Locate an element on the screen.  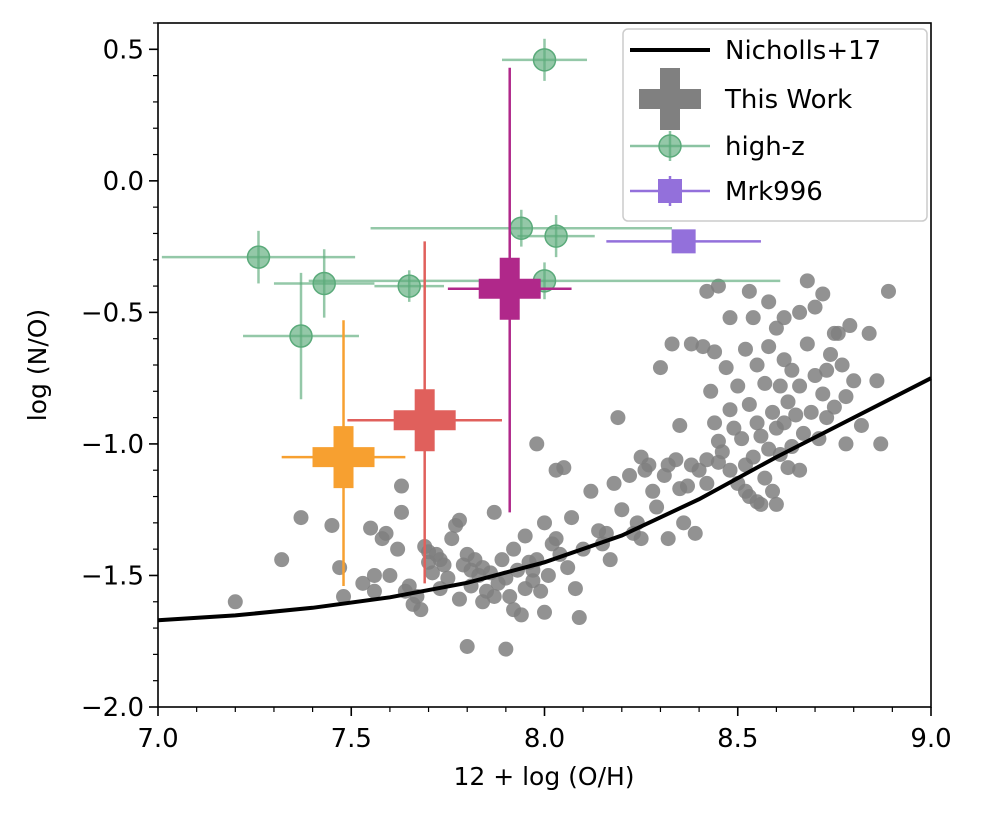
x-tick-label: 8.5 is located at coordinates (737, 739).